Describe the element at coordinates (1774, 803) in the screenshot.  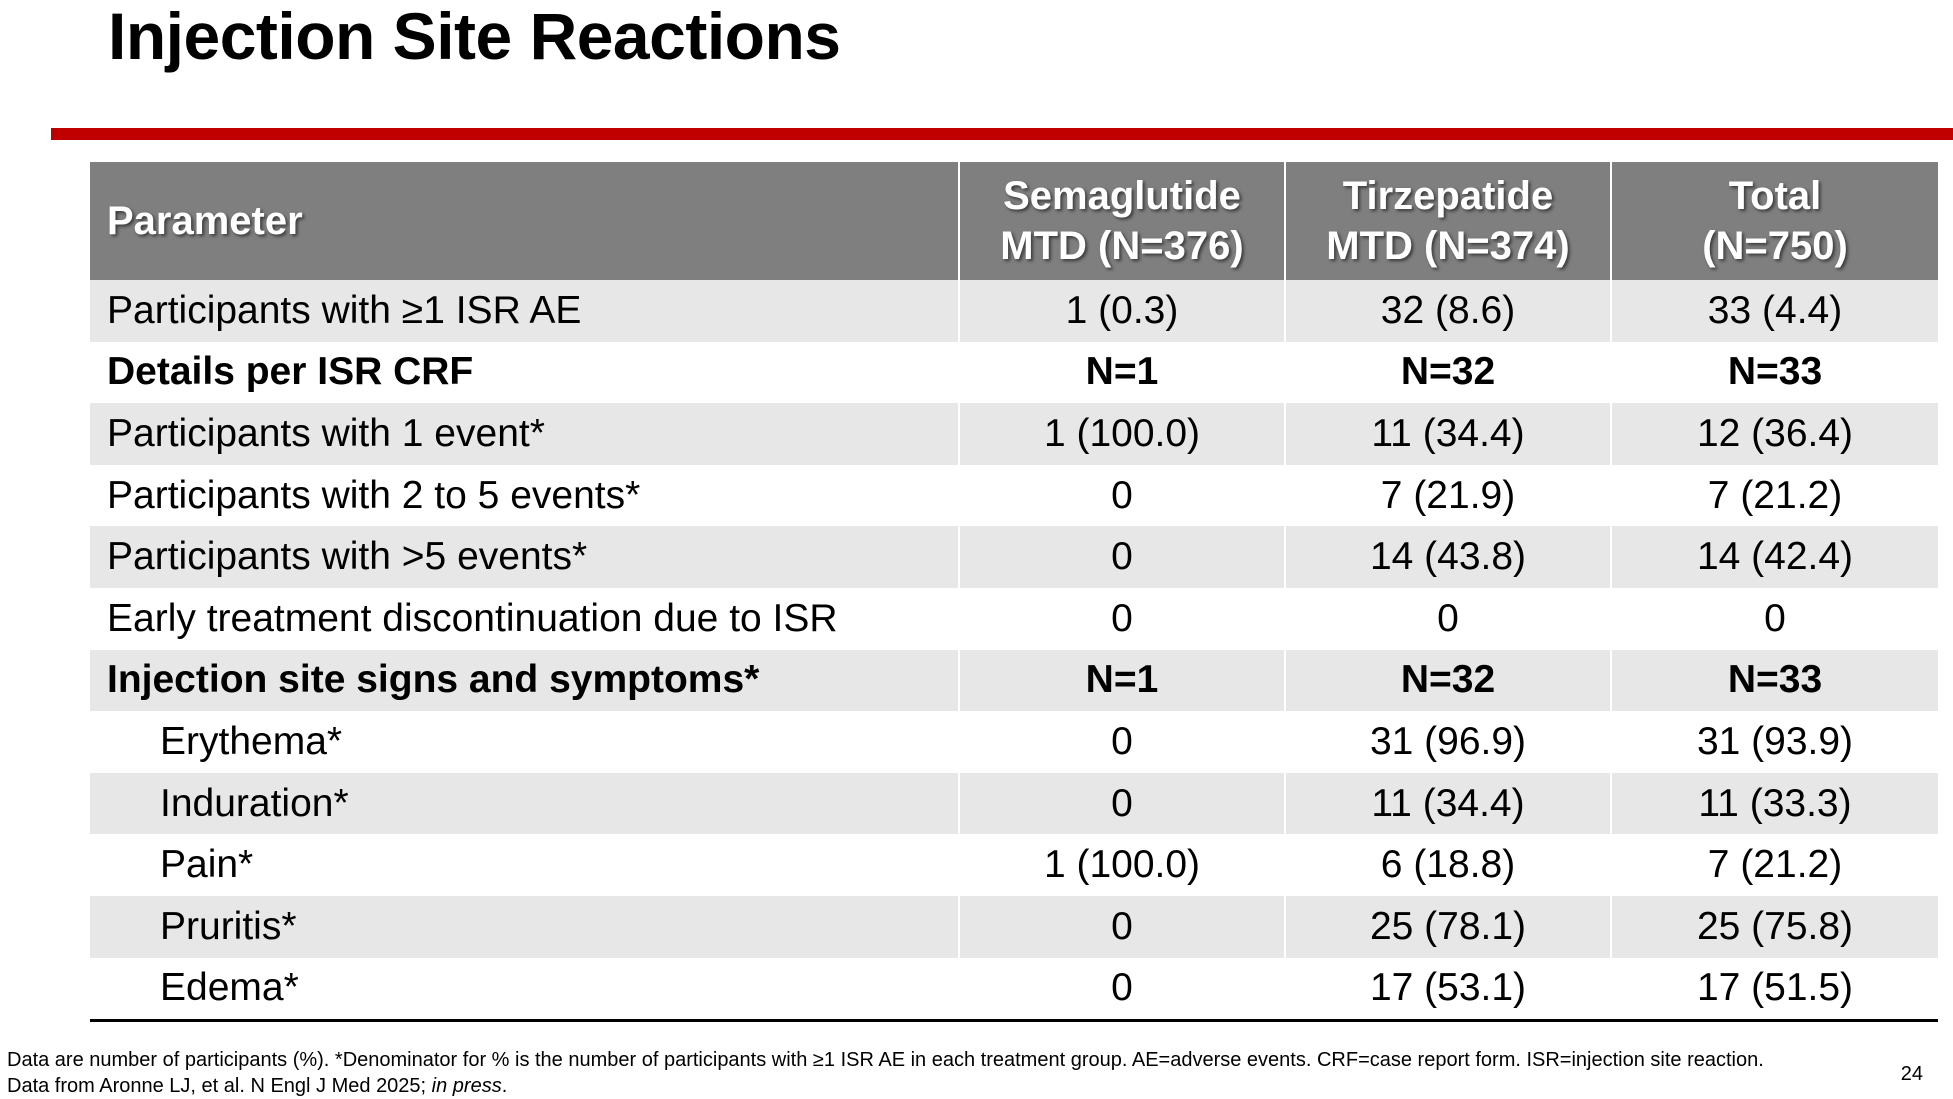
I see `cell-total: 11 (33.3)` at that location.